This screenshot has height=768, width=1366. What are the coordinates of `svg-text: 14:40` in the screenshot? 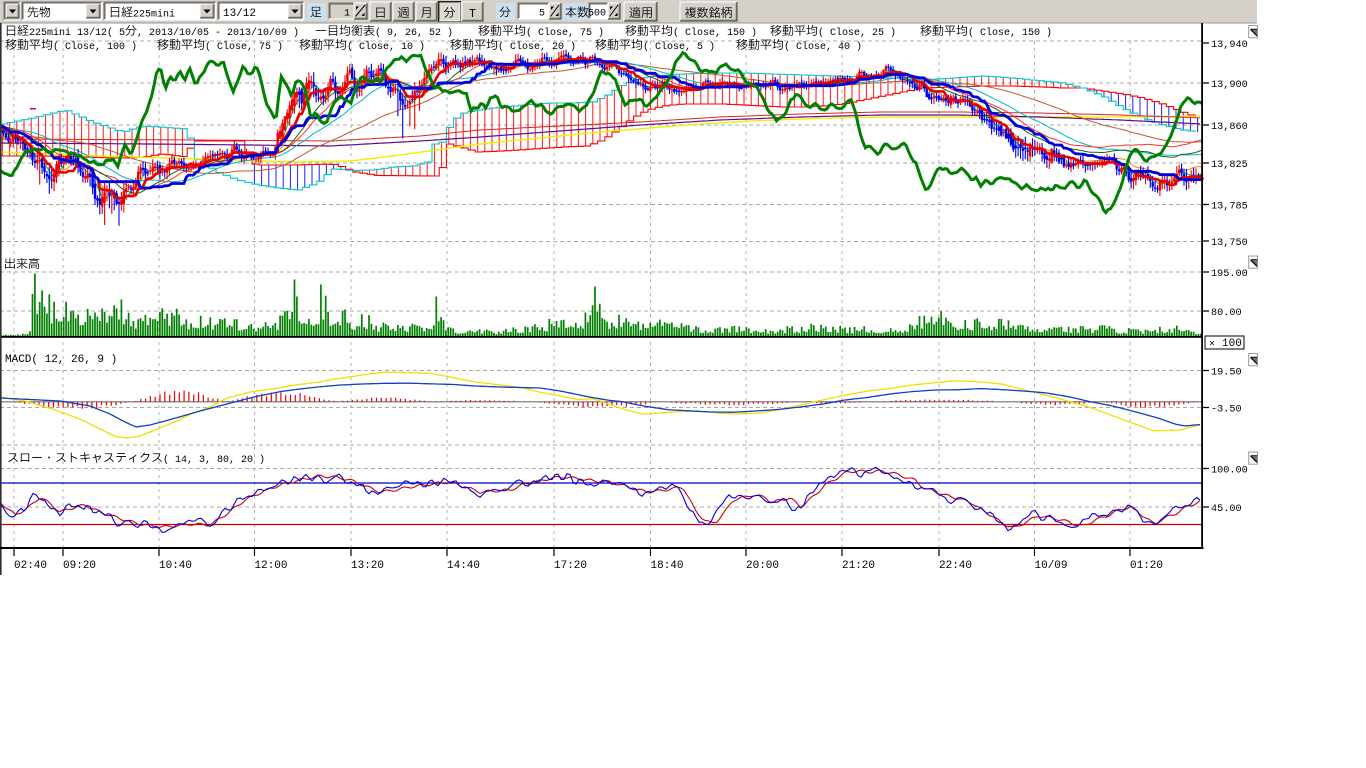 It's located at (463, 566).